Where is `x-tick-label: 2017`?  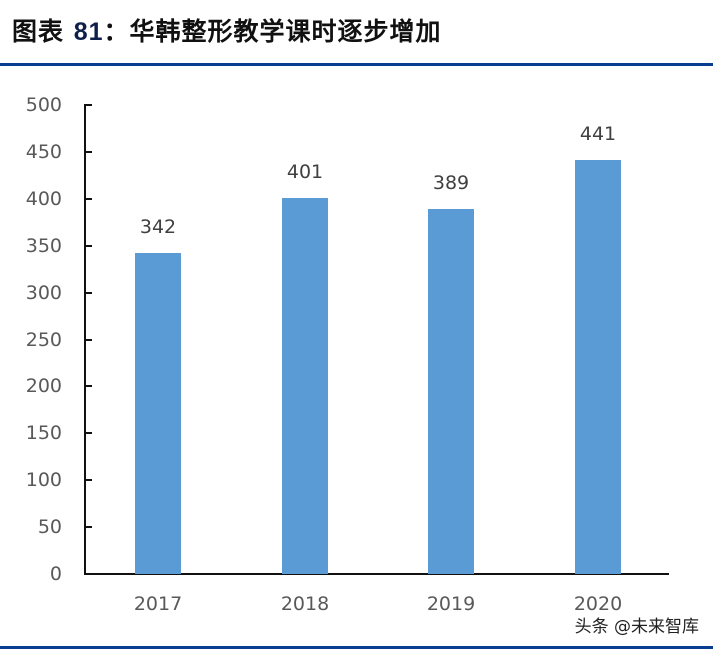 x-tick-label: 2017 is located at coordinates (158, 604).